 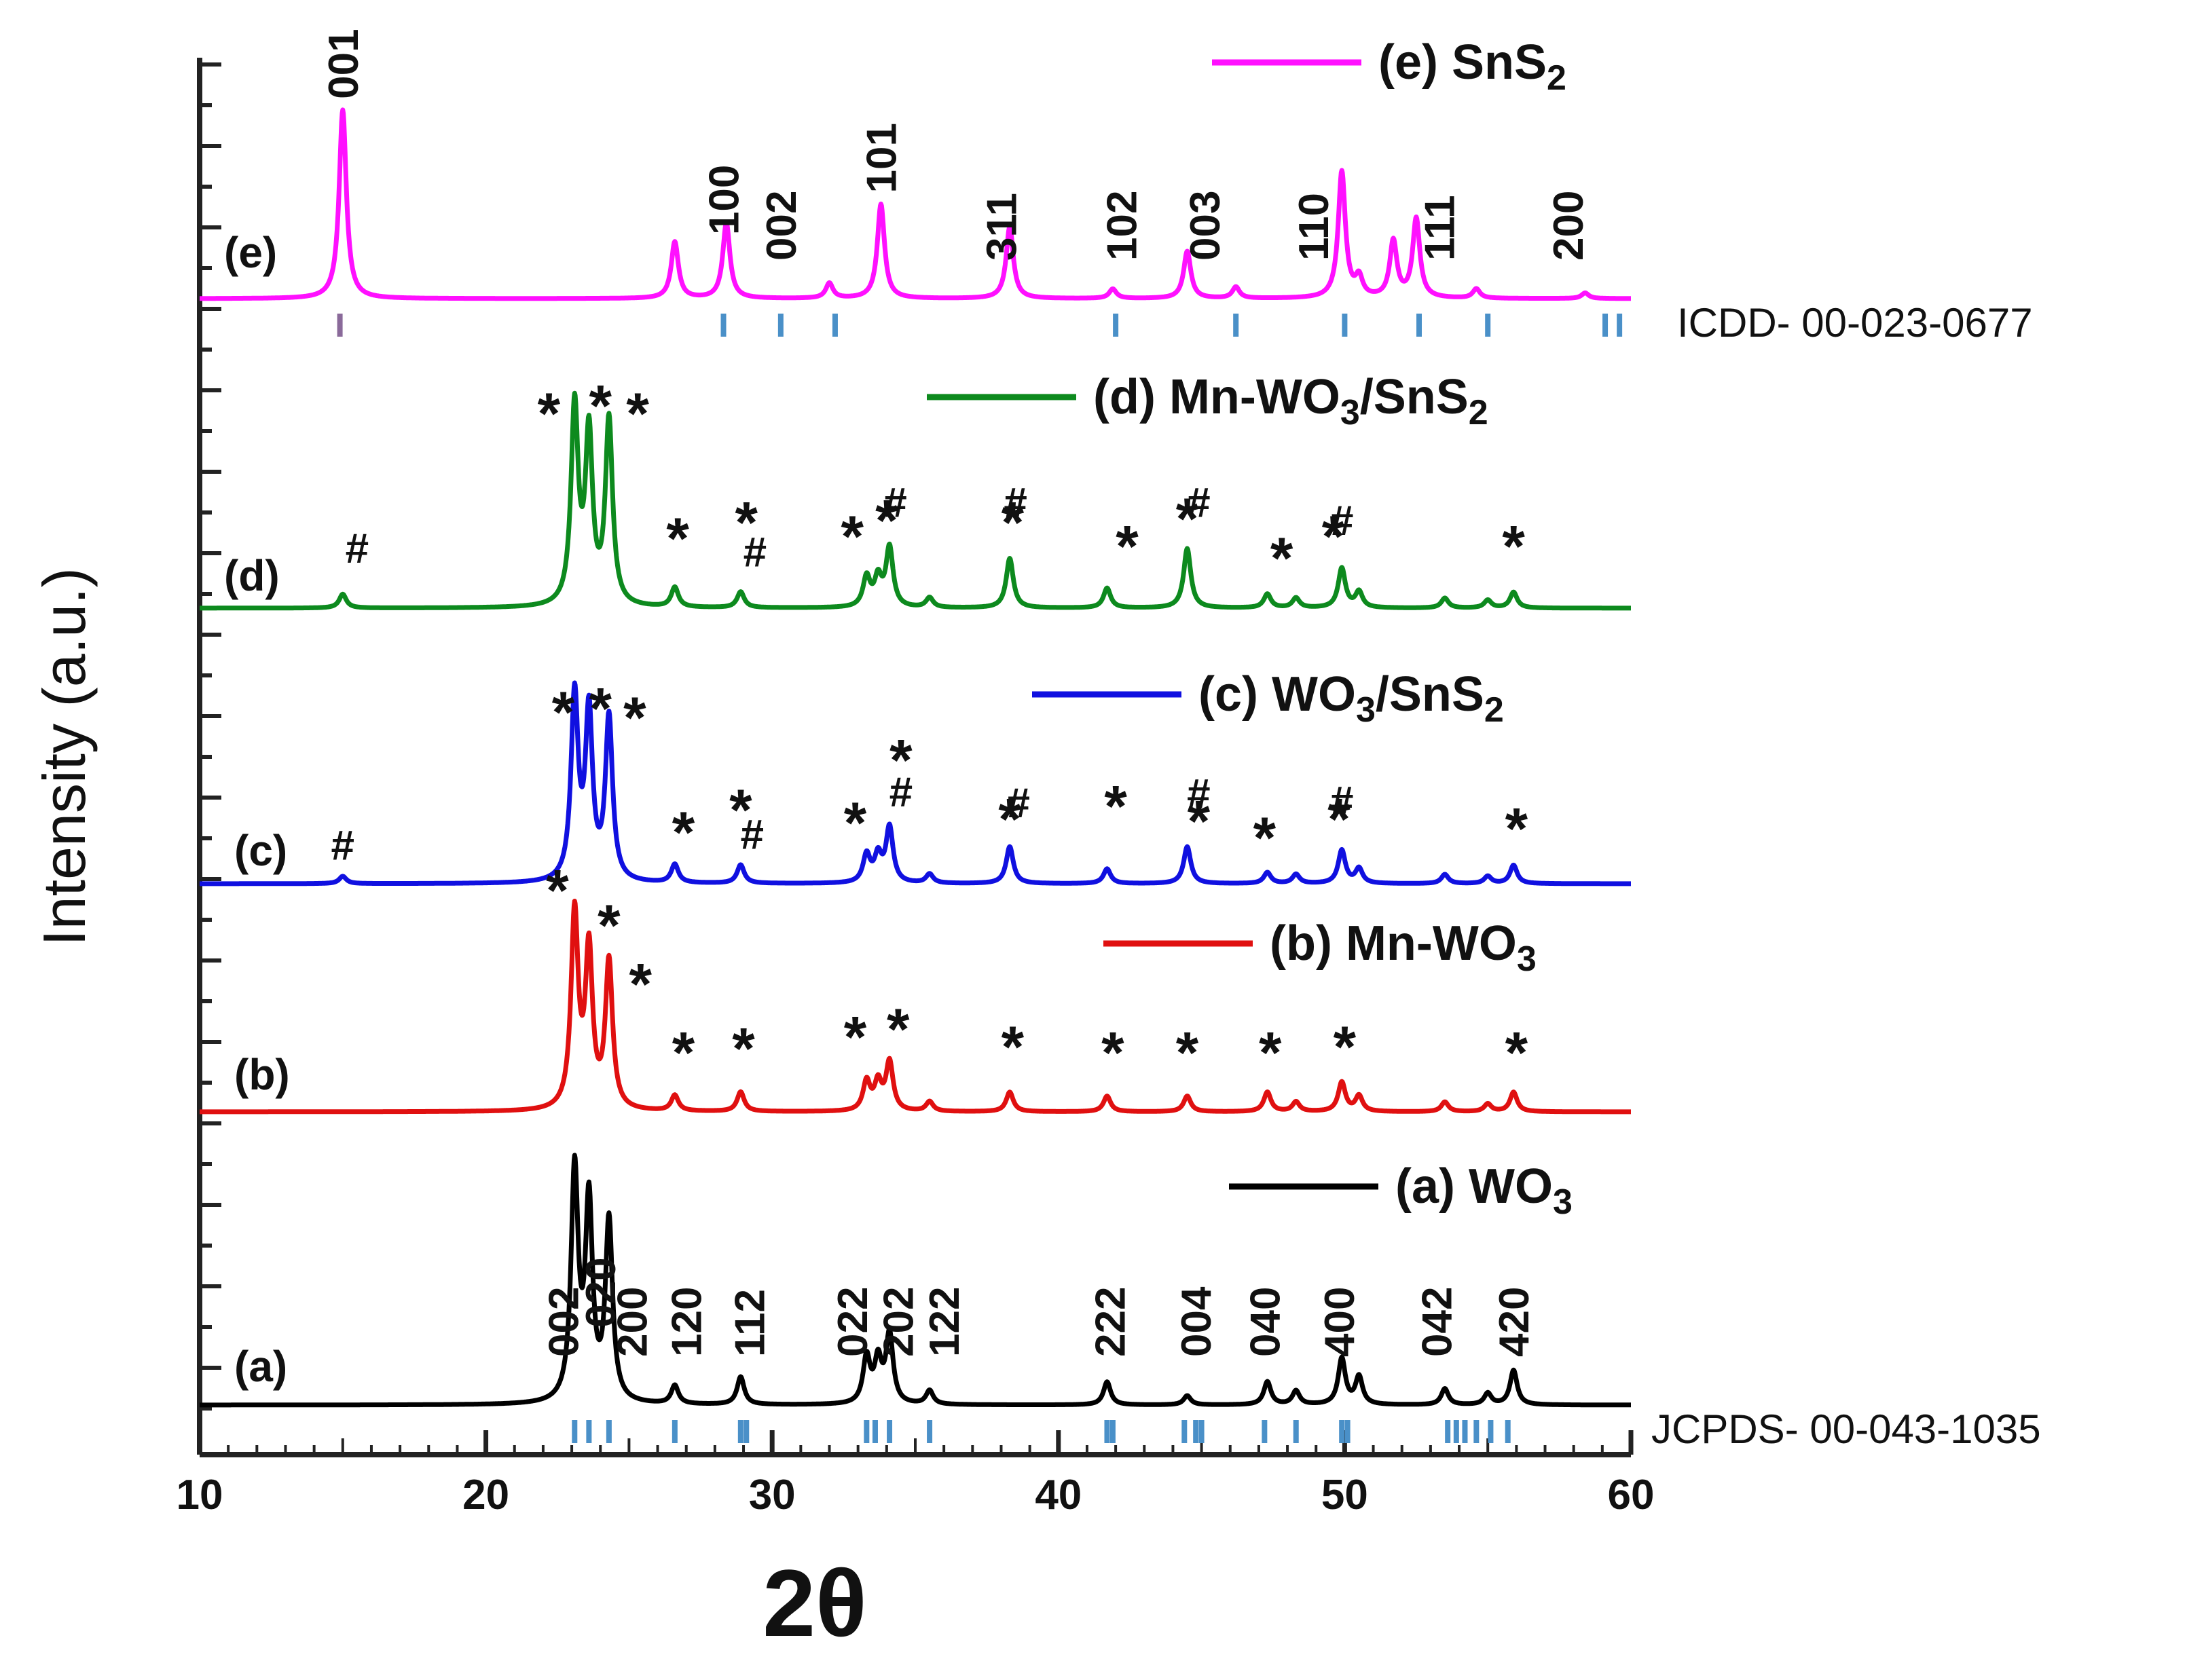 What do you see at coordinates (899, 1322) in the screenshot?
I see `miller-index-a: 202` at bounding box center [899, 1322].